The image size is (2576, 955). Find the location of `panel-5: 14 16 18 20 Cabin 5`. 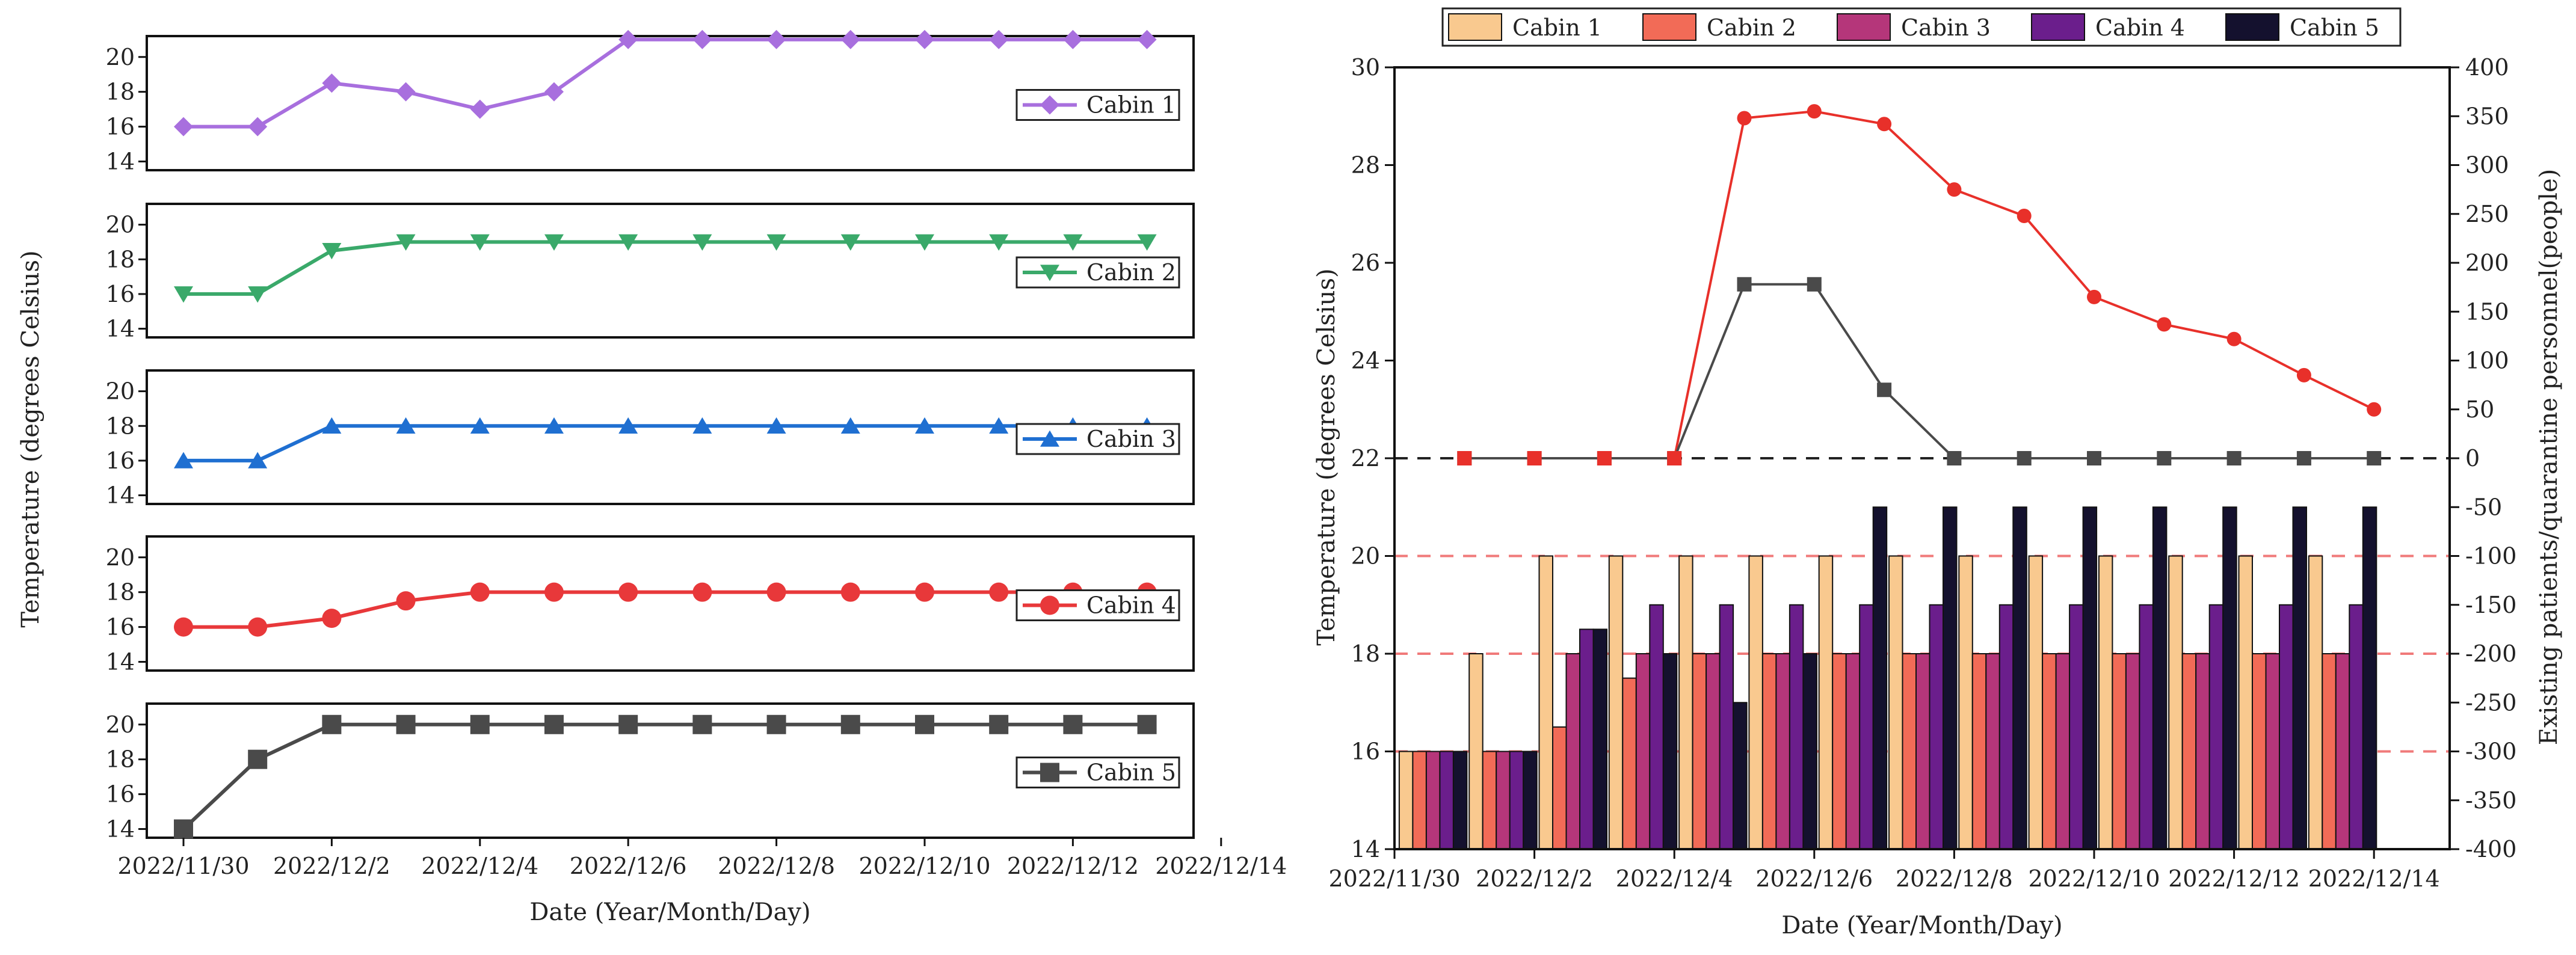

panel-5: 14 16 18 20 Cabin 5 is located at coordinates (650, 772).